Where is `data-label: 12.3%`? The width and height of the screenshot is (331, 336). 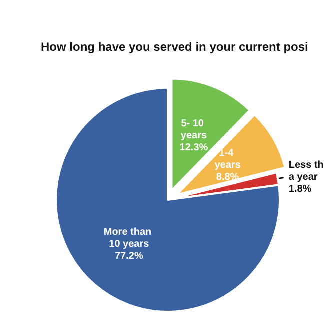 data-label: 12.3% is located at coordinates (194, 148).